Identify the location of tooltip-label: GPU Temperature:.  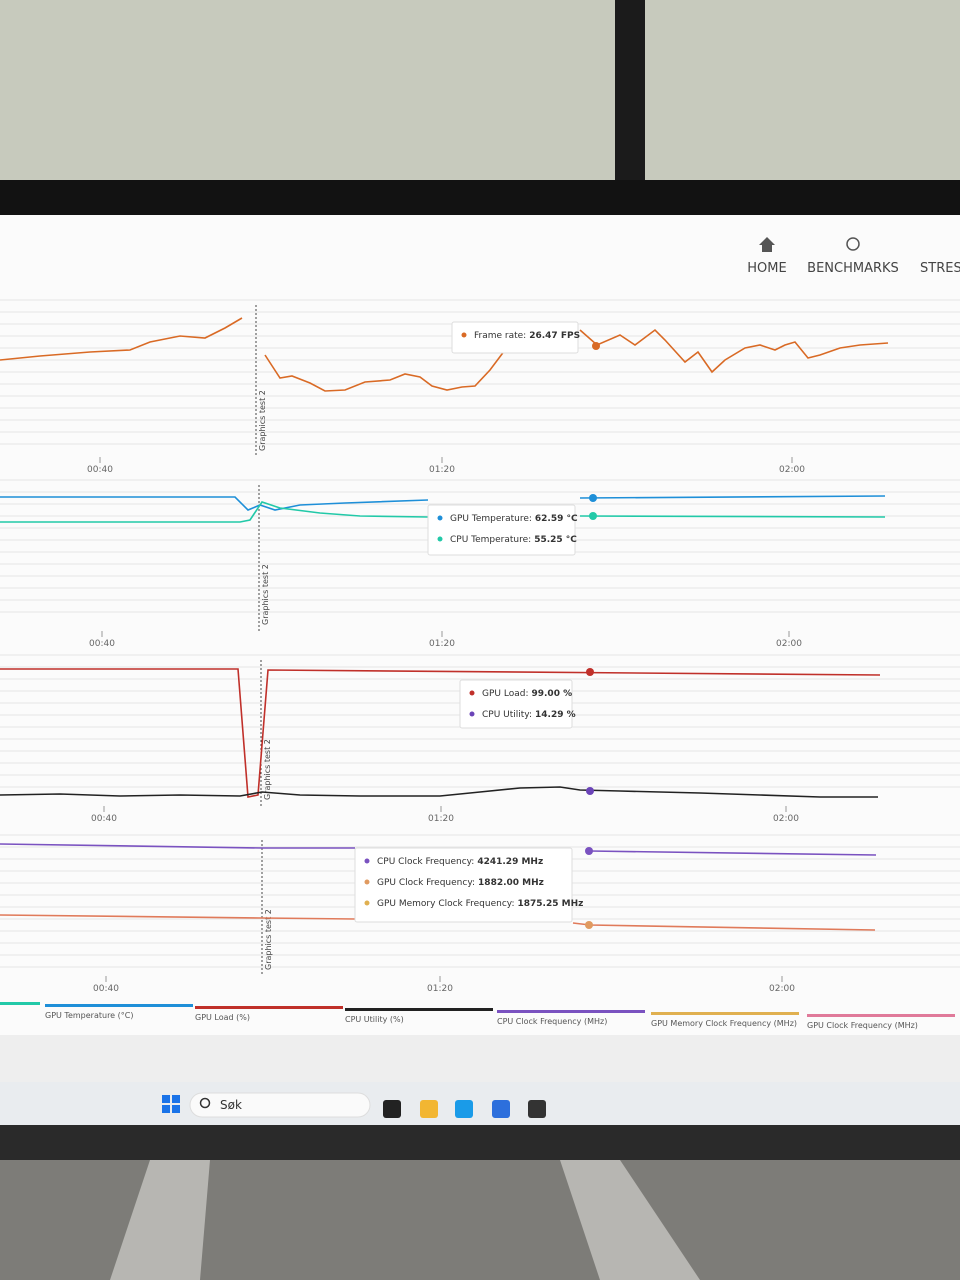
(491, 519).